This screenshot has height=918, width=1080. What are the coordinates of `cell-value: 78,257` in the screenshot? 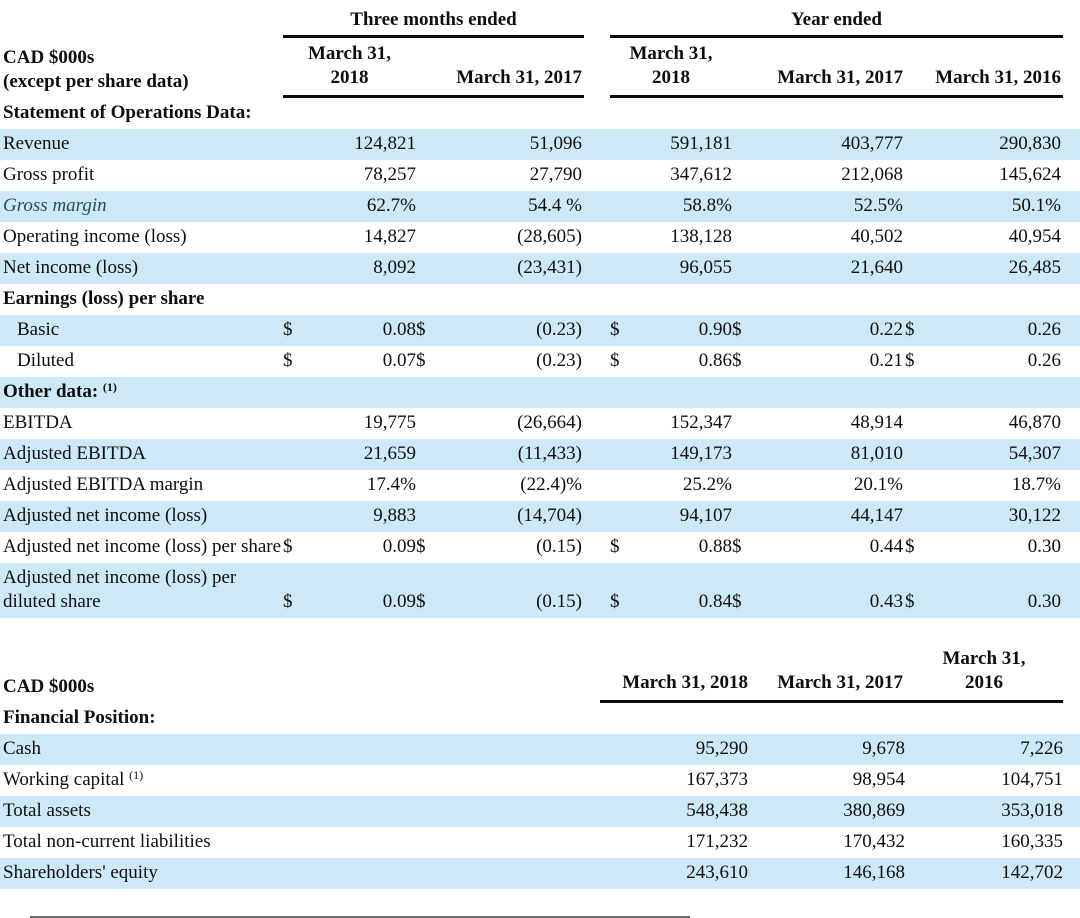 It's located at (389, 174).